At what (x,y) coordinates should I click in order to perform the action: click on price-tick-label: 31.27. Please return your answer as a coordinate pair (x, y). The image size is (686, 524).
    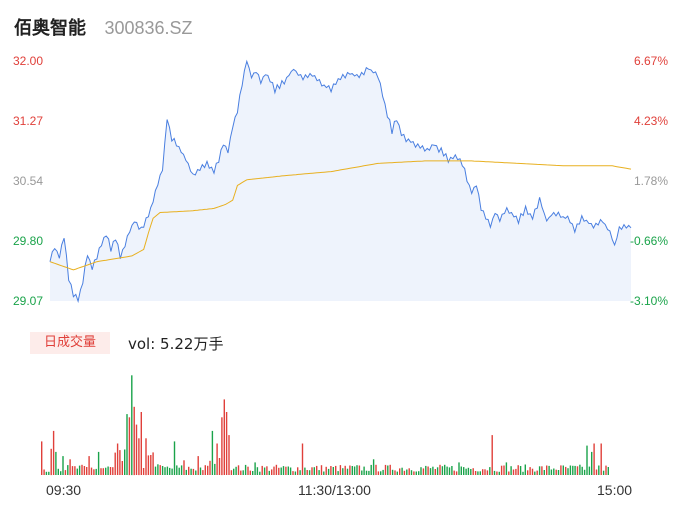
    Looking at the image, I should click on (28, 120).